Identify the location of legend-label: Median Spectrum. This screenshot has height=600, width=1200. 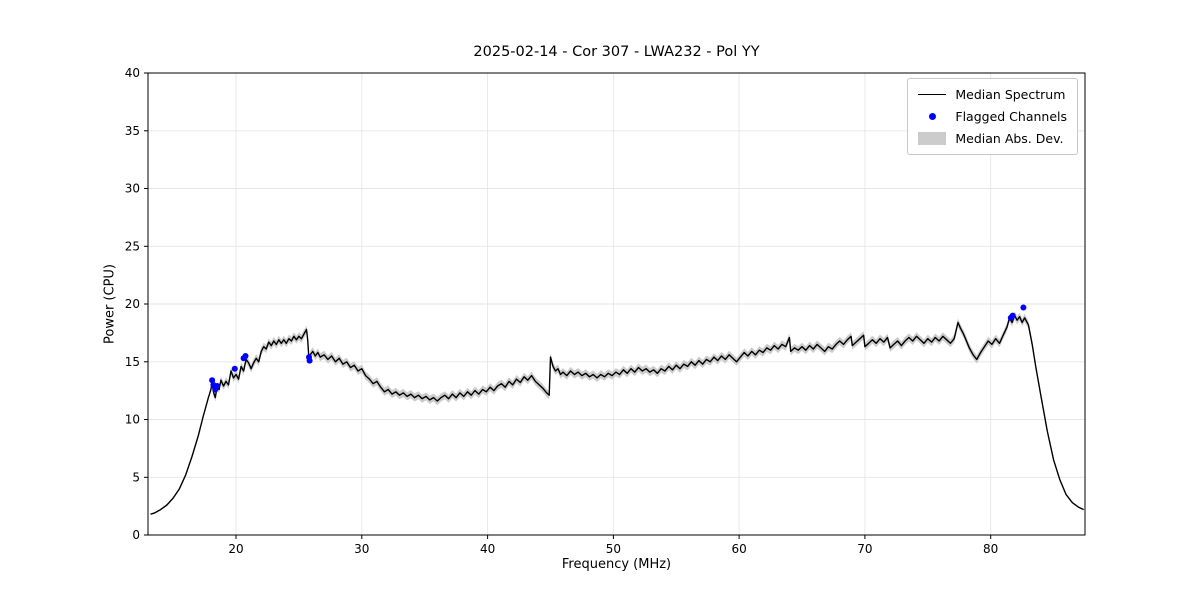
(1010, 94).